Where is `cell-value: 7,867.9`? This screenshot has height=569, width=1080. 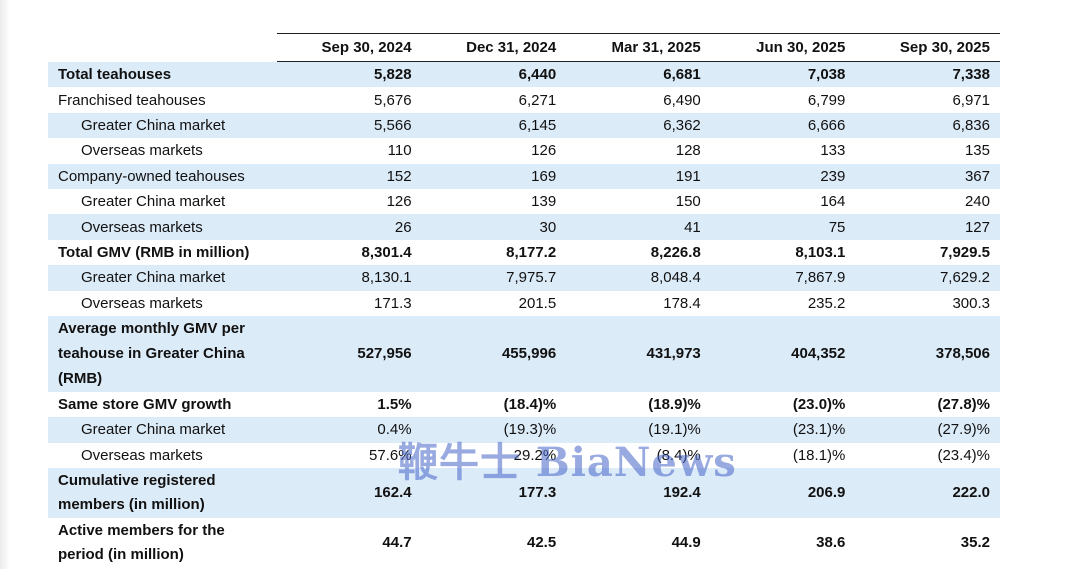
cell-value: 7,867.9 is located at coordinates (783, 278).